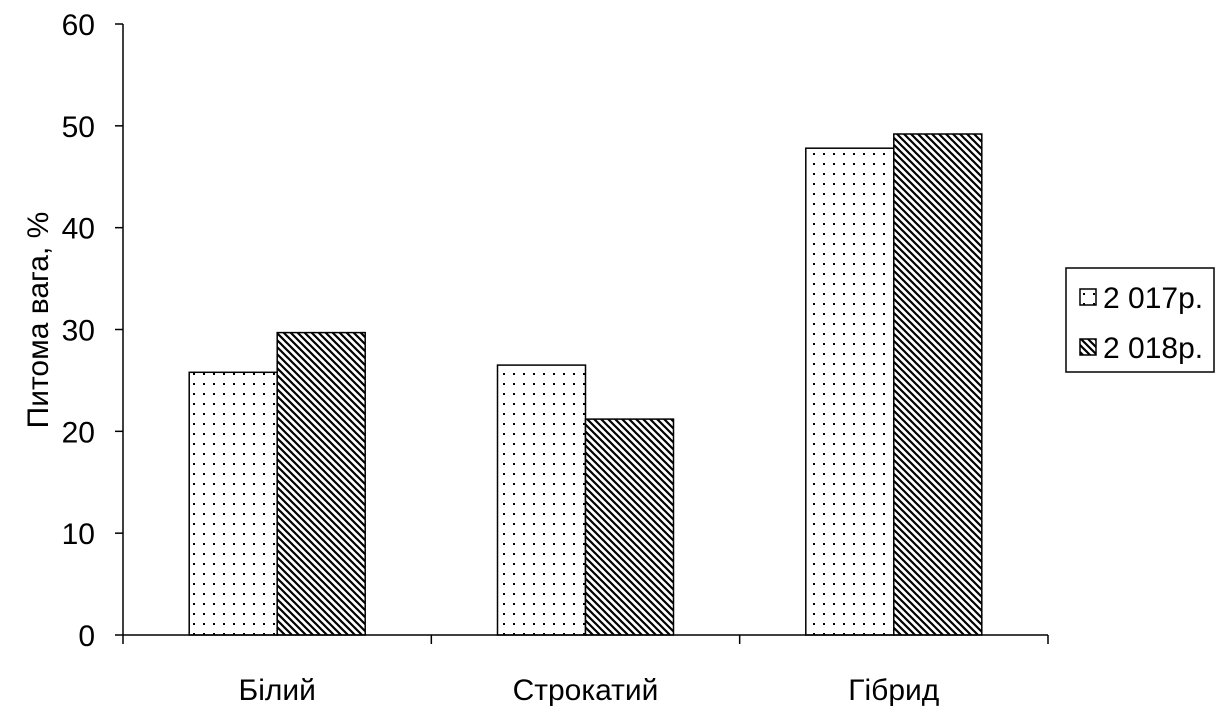 This screenshot has width=1227, height=708. Describe the element at coordinates (1153, 298) in the screenshot. I see `legend-label-2017: 2 017р.` at that location.